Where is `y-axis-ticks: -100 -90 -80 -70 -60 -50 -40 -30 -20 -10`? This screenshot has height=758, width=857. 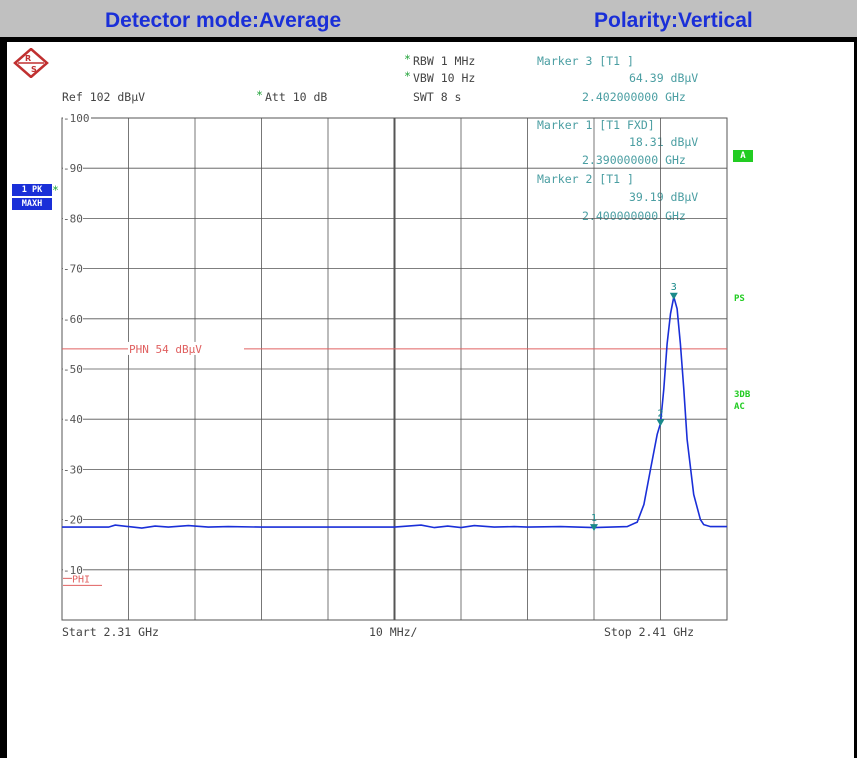
y-axis-ticks: -100 -90 -80 -70 -60 -50 -40 -30 -20 -10 is located at coordinates (77, 344).